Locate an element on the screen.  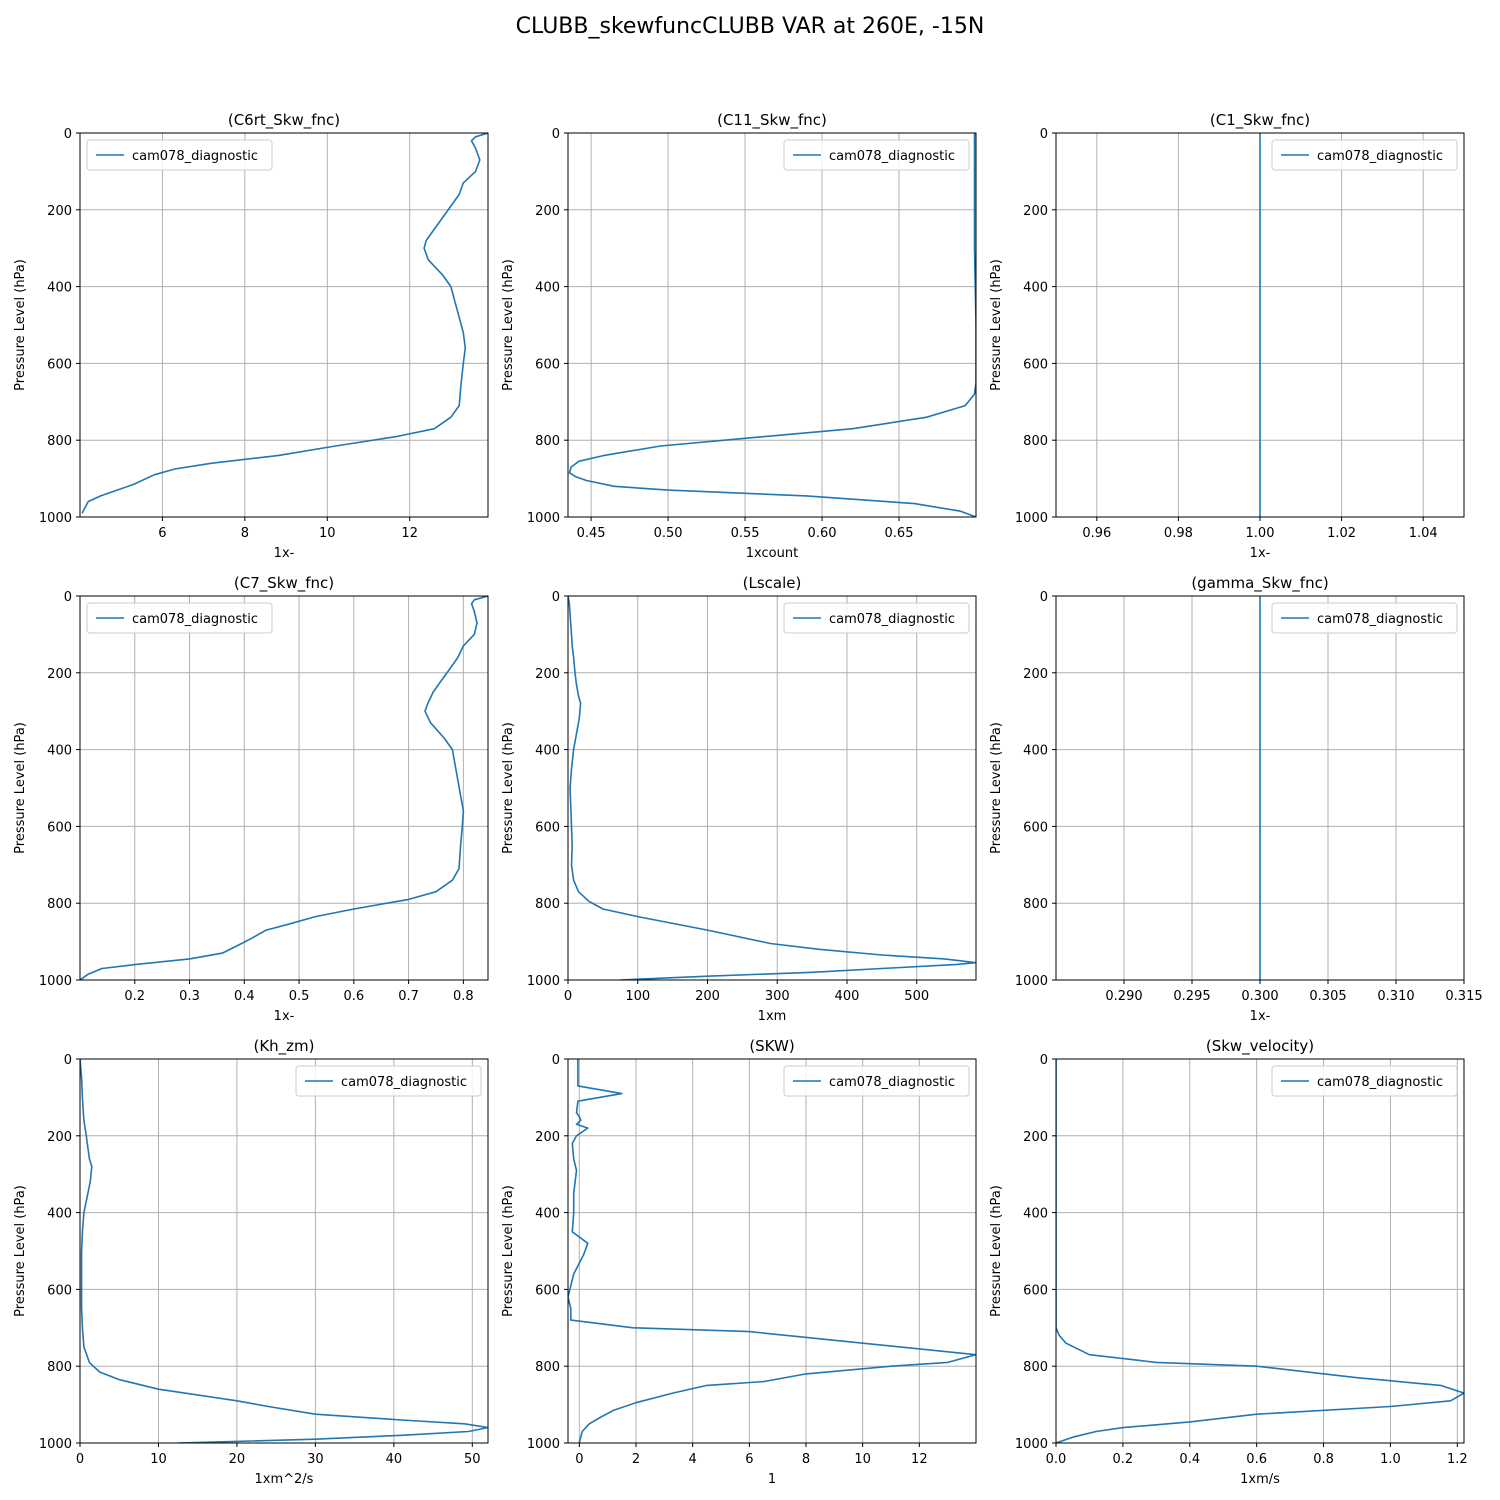
x-tick-label: 30 is located at coordinates (315, 1459).